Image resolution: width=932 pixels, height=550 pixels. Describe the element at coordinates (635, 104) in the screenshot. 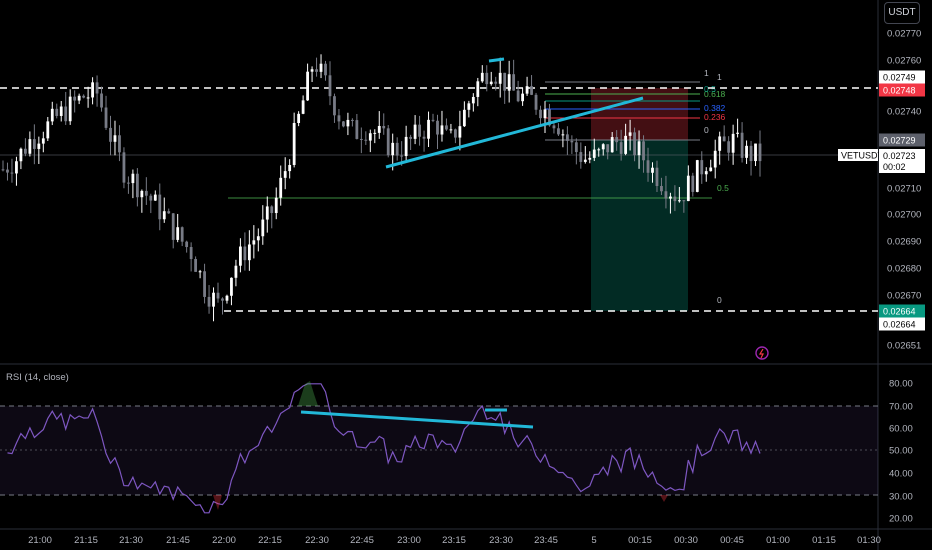

I see `fib-retracement-tool: 1 0.618 0.5 0.382 0.236 0` at that location.